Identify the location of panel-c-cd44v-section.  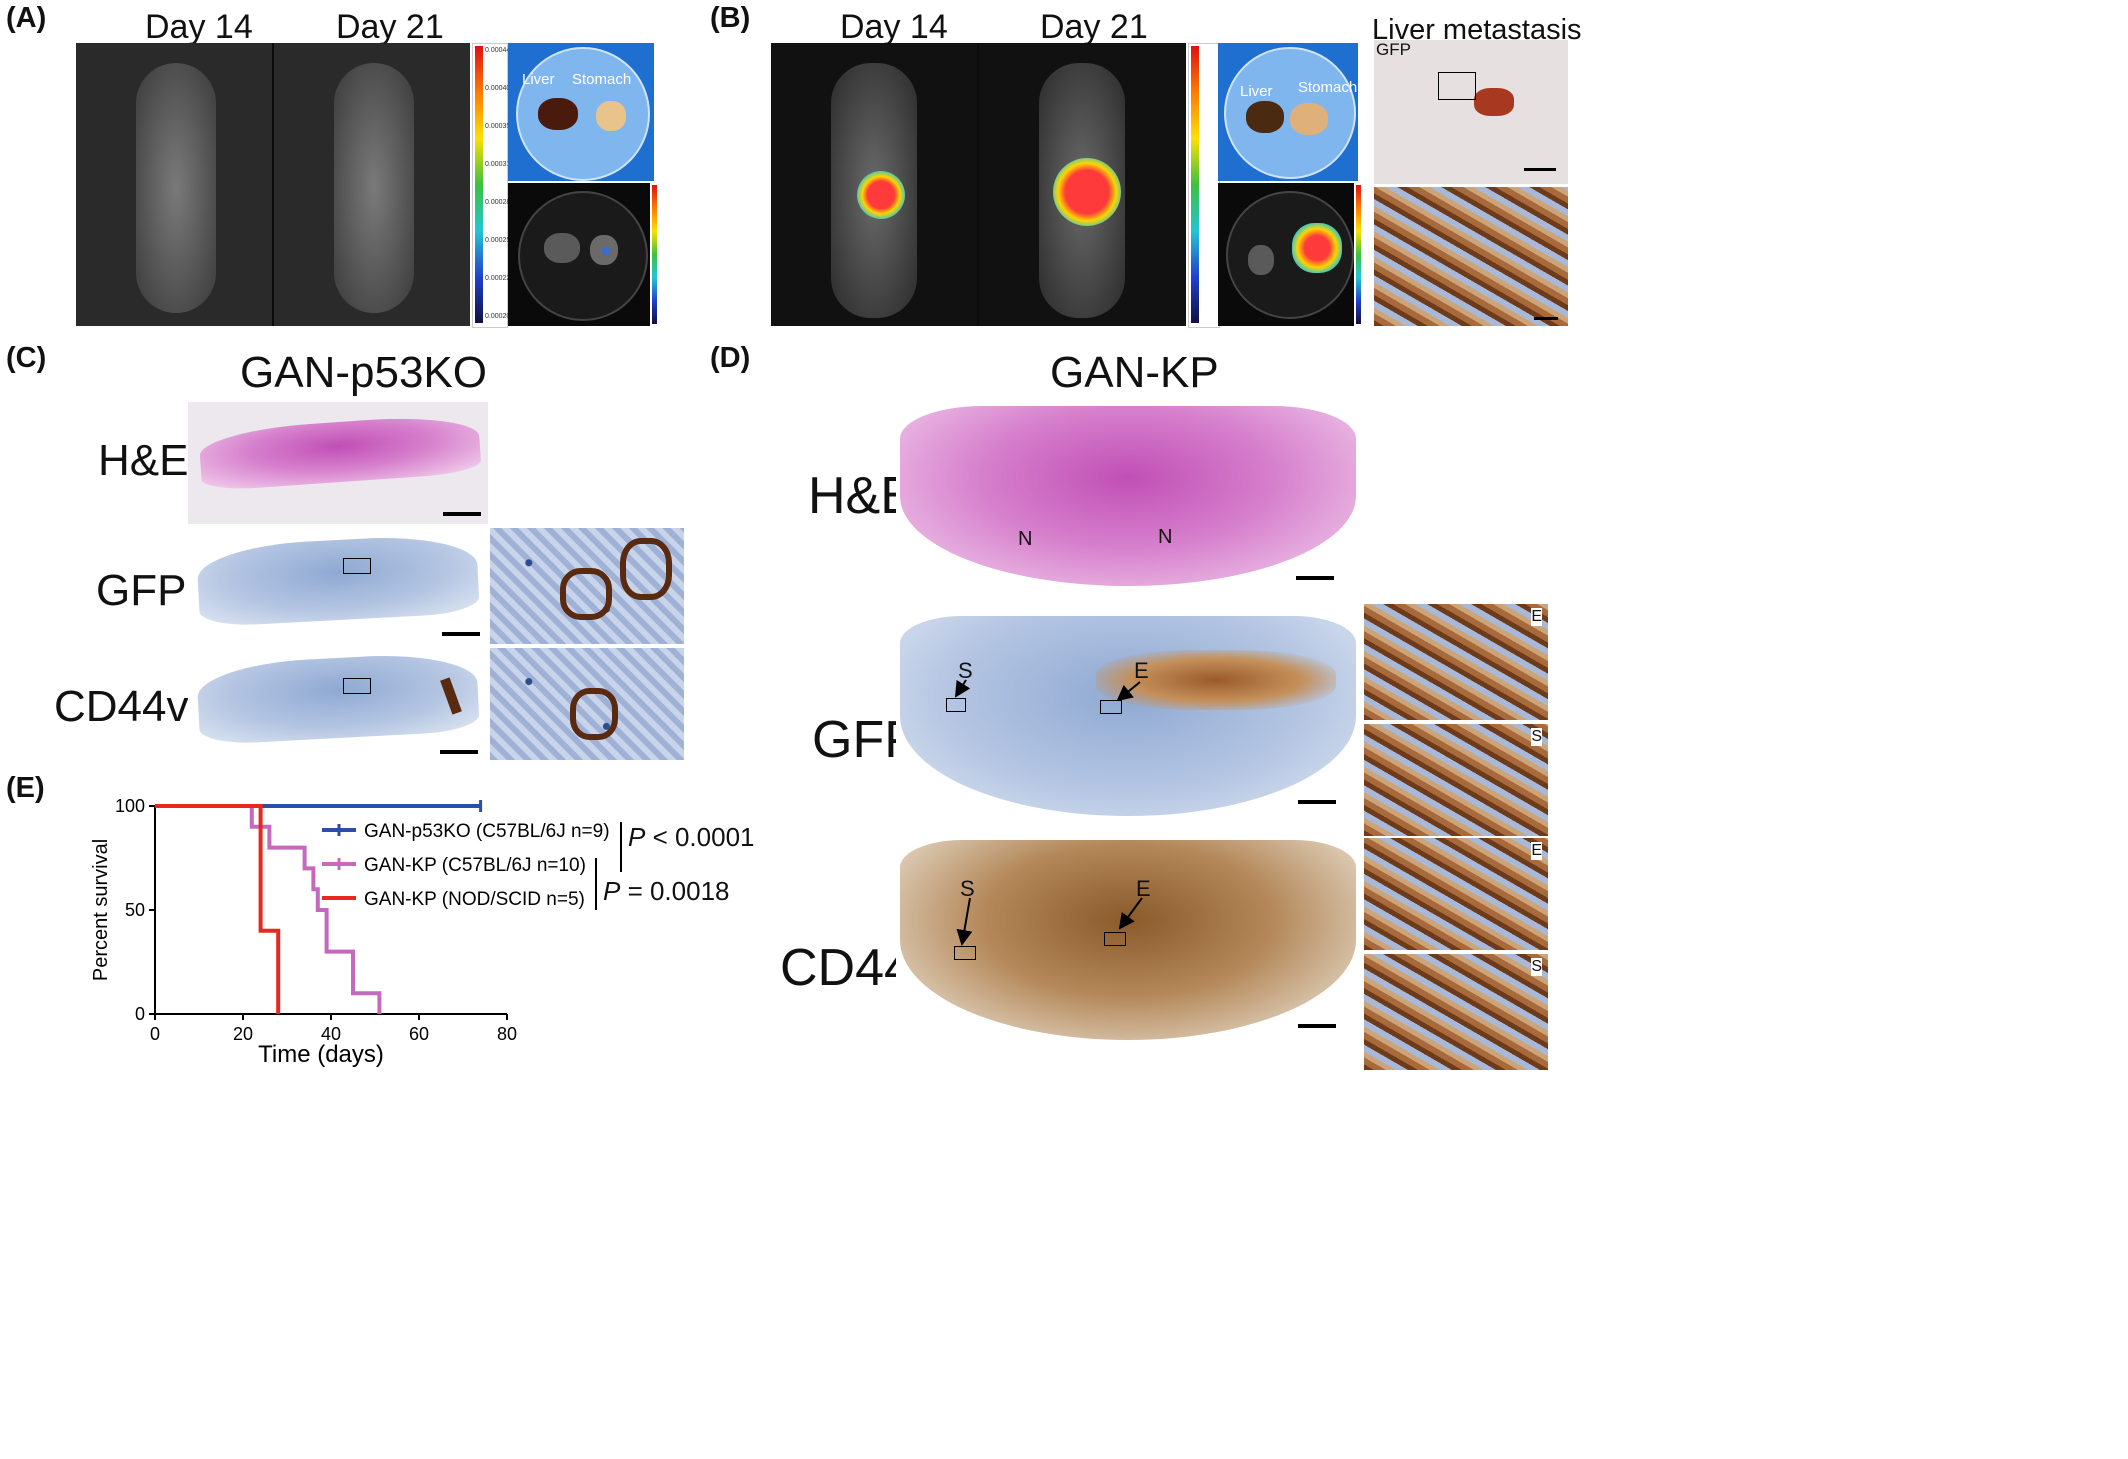
(337, 704).